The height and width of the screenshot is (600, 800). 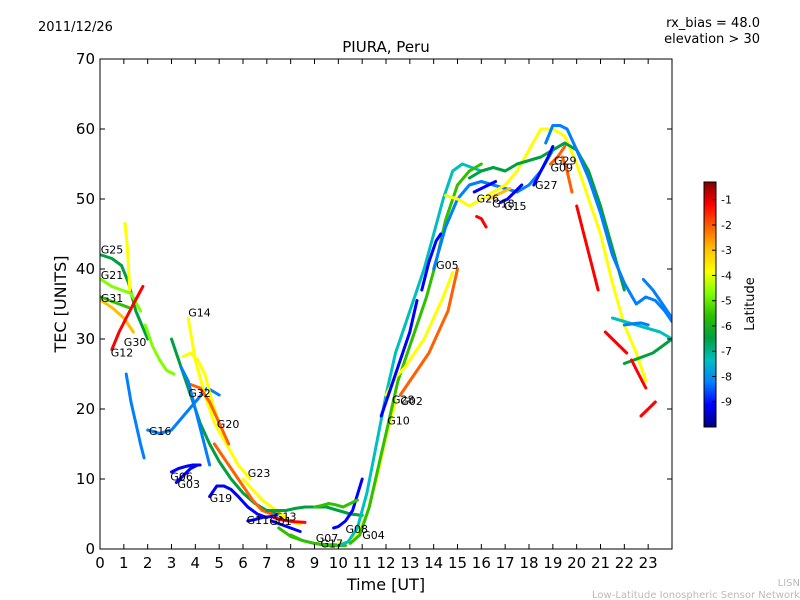 What do you see at coordinates (433, 563) in the screenshot?
I see `x-tick-label: 14` at bounding box center [433, 563].